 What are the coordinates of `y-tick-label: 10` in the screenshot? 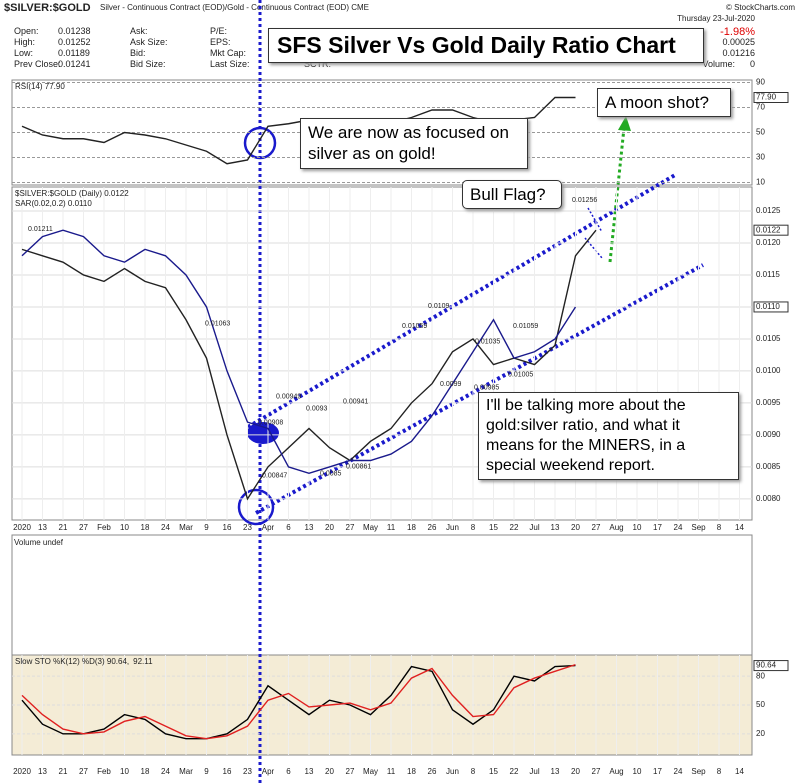 It's located at (760, 182).